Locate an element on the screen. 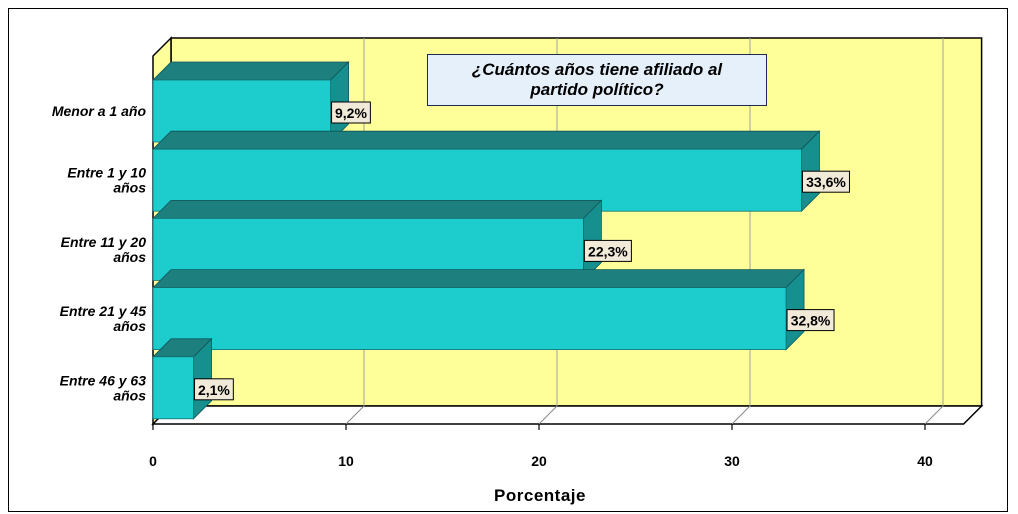 This screenshot has width=1018, height=514. data-label: 9,2% is located at coordinates (351, 113).